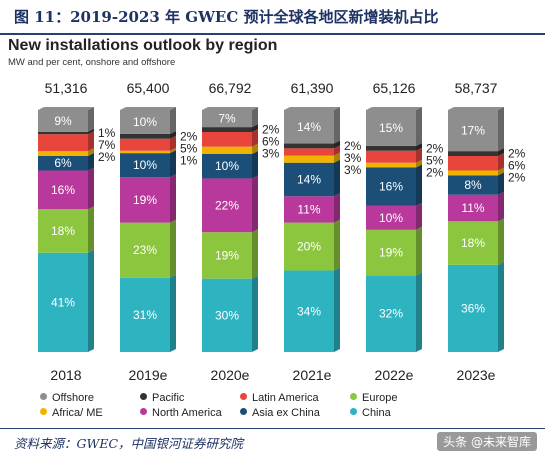 Image resolution: width=545 pixels, height=459 pixels. I want to click on segment-label-europe: 23%, so click(145, 250).